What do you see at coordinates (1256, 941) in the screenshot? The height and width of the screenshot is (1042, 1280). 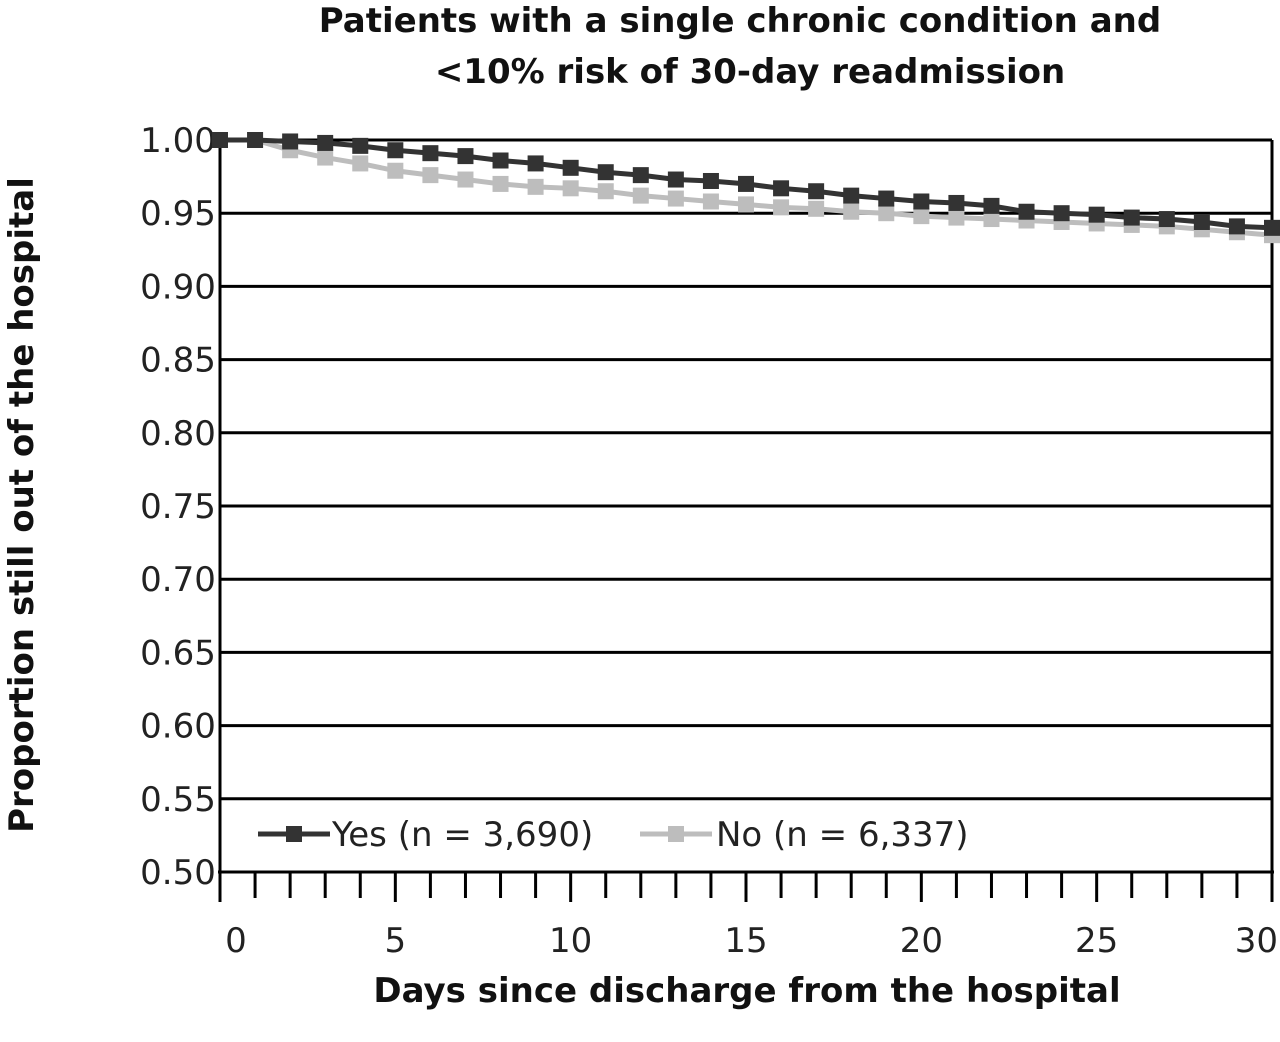 I see `x-tick-label: 30` at bounding box center [1256, 941].